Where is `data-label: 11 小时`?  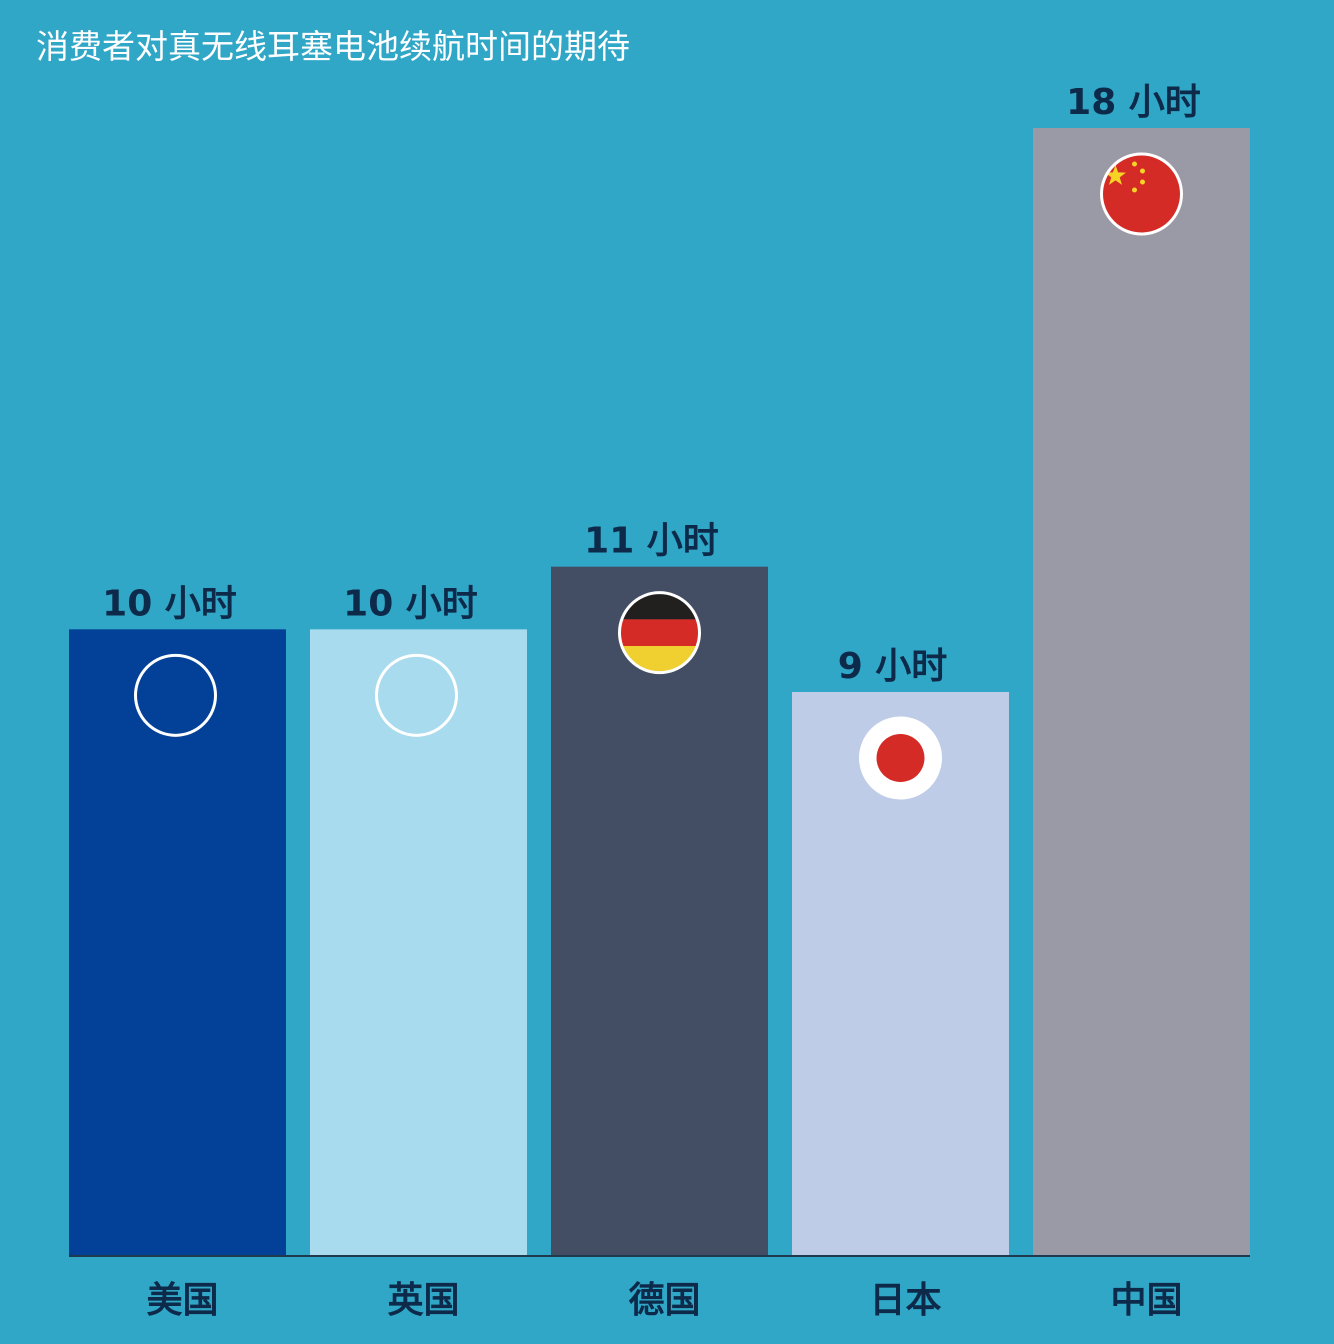
data-label: 11 小时 is located at coordinates (651, 541).